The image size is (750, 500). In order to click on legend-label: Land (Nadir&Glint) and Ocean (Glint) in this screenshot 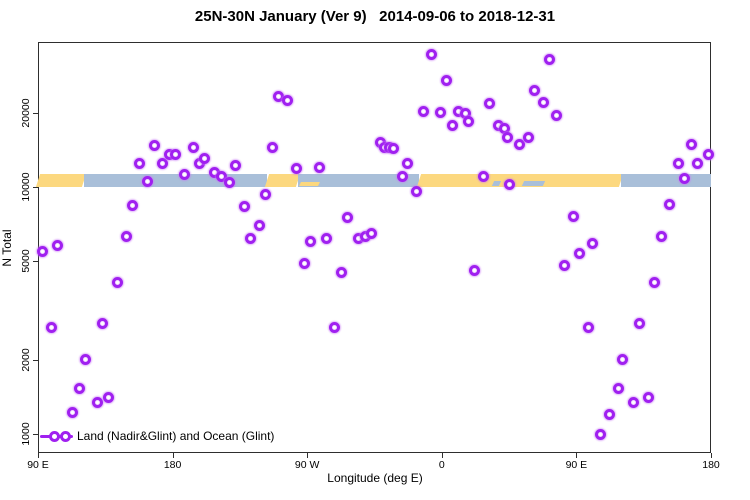, I will do `click(176, 436)`.